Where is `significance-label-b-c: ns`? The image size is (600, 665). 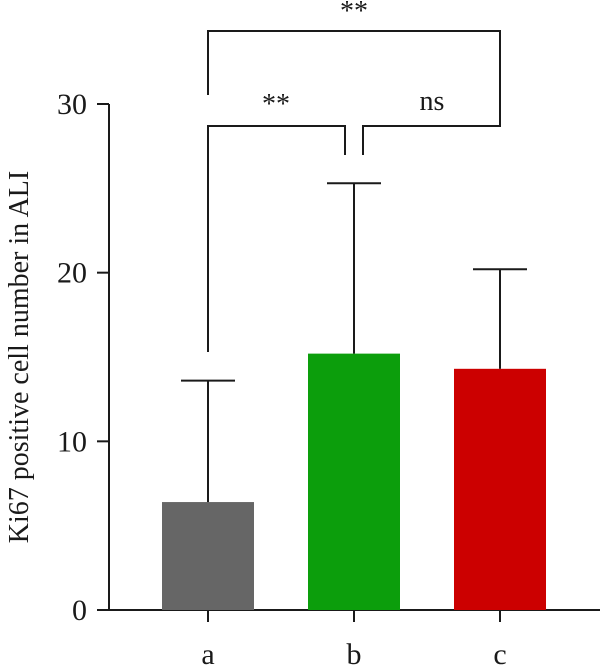 significance-label-b-c: ns is located at coordinates (432, 101).